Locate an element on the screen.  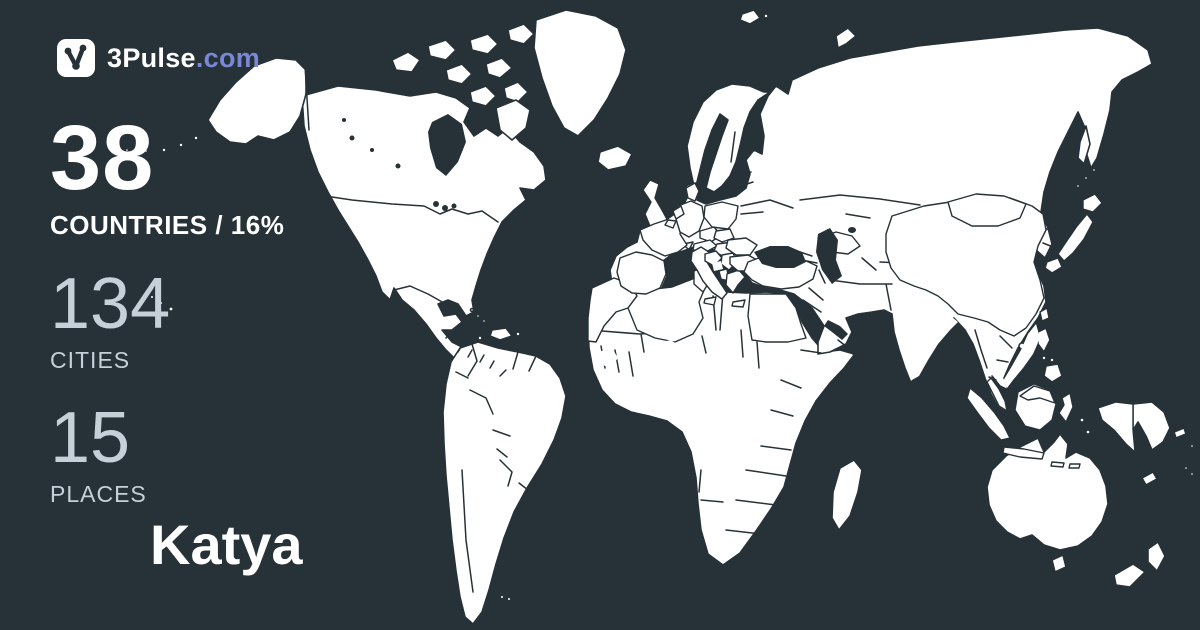
country-romania is located at coordinates (741, 246).